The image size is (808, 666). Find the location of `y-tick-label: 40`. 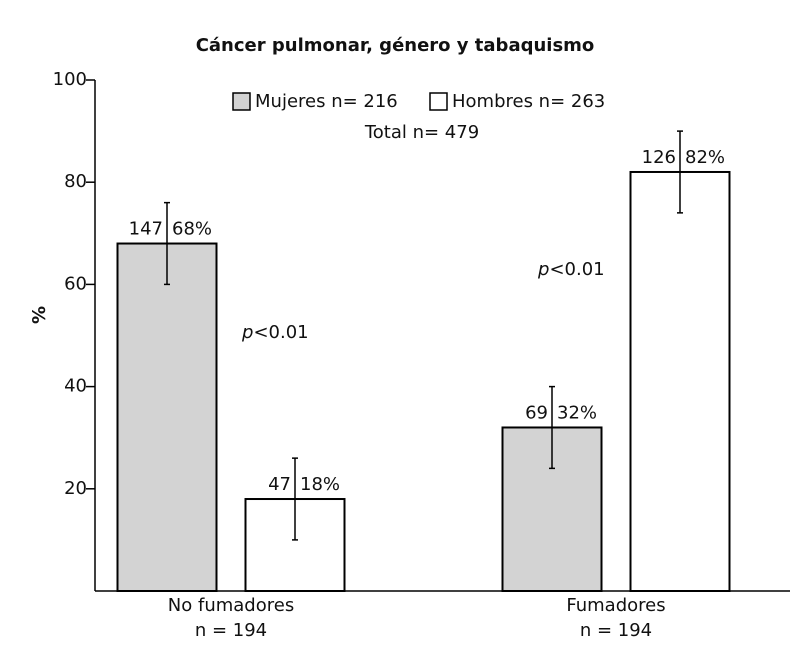

y-tick-label: 40 is located at coordinates (75, 386).